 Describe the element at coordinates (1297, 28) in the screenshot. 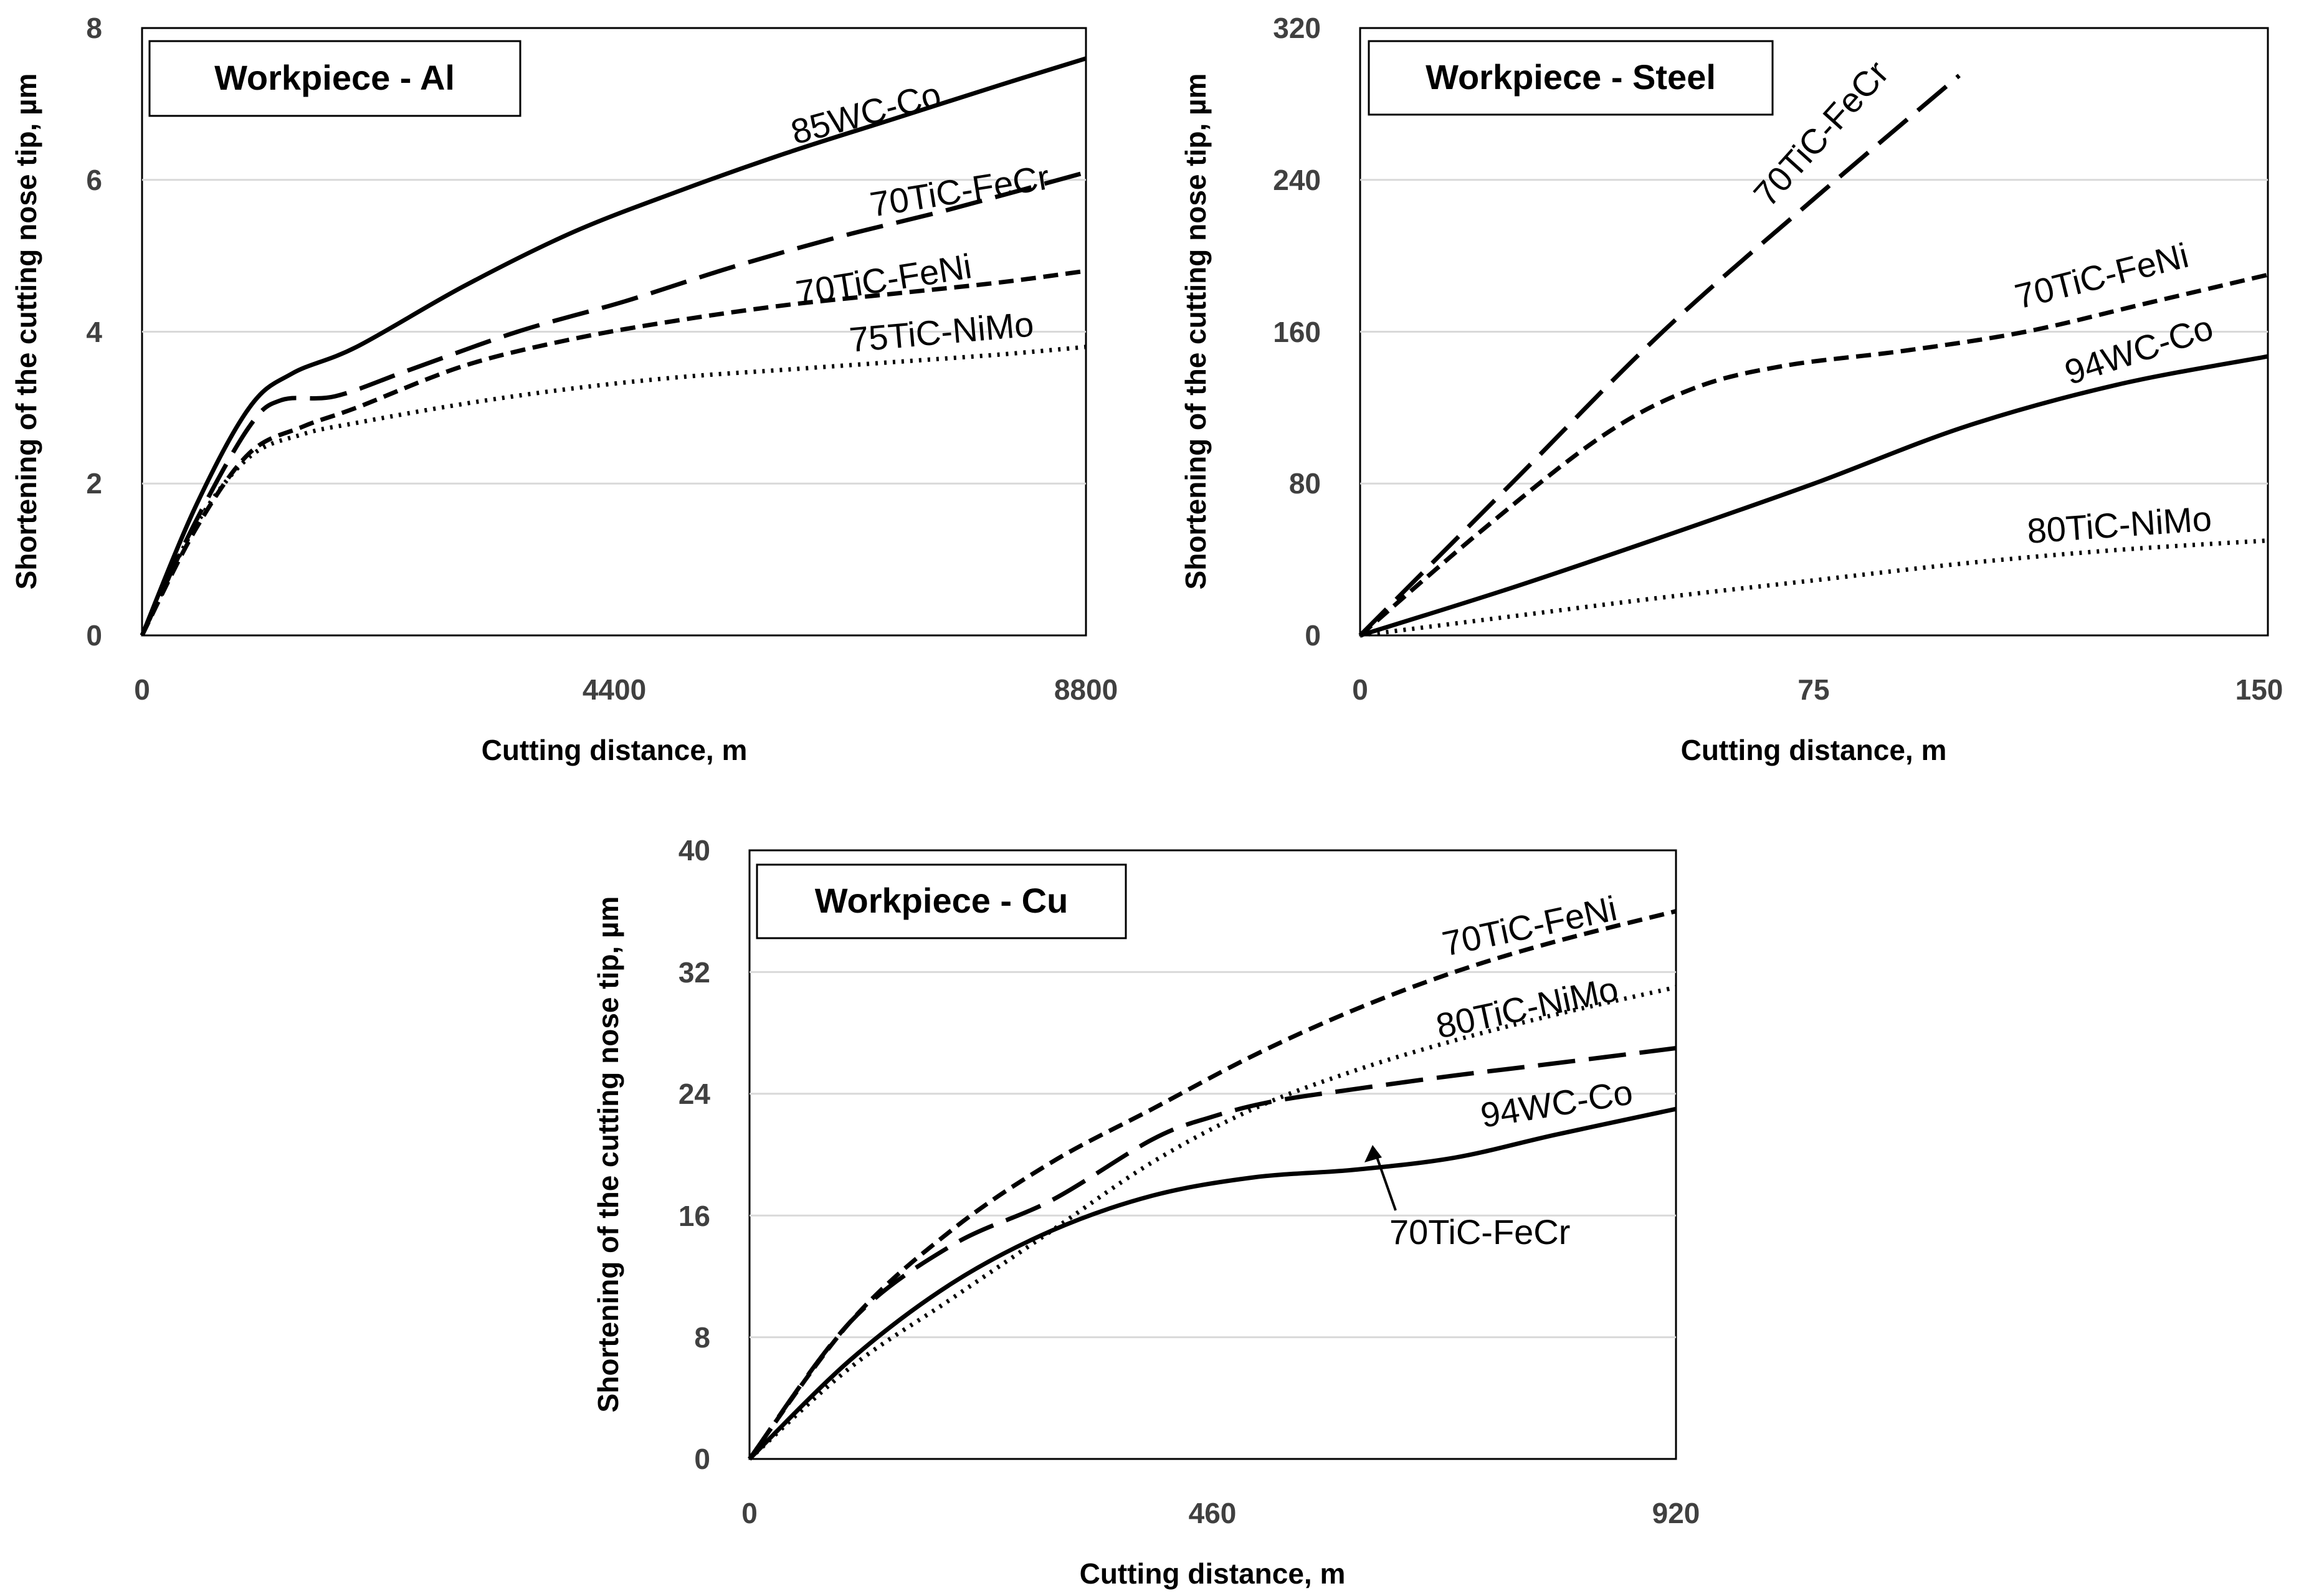

I see `y-tick-label: 320` at that location.